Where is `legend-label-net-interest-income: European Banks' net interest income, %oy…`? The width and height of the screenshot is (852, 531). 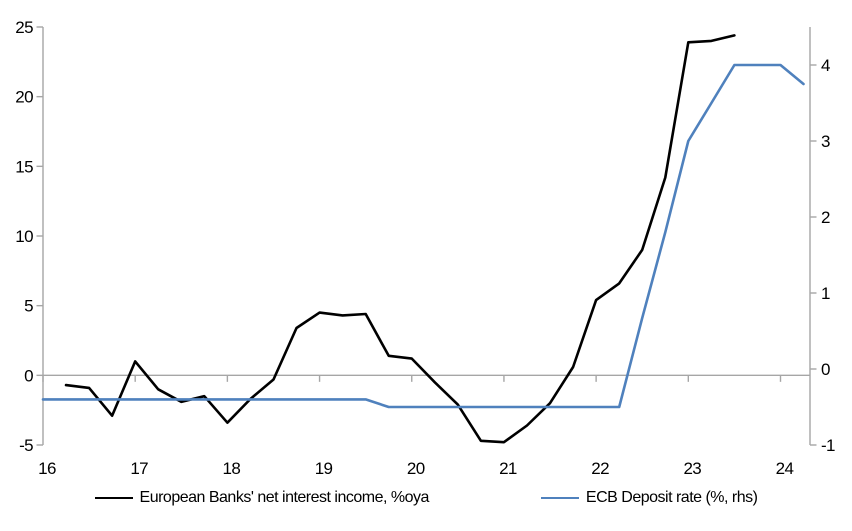
legend-label-net-interest-income: European Banks' net interest income, %oy… is located at coordinates (284, 497).